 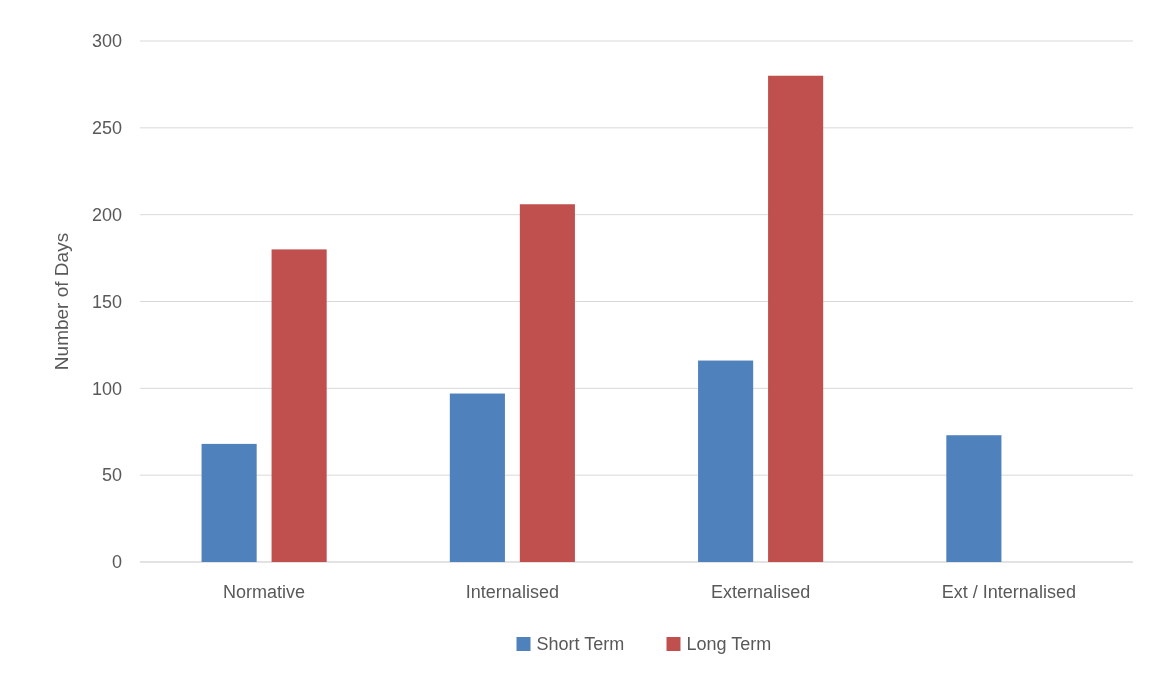 What do you see at coordinates (512, 592) in the screenshot?
I see `x-tick-label: Internalised` at bounding box center [512, 592].